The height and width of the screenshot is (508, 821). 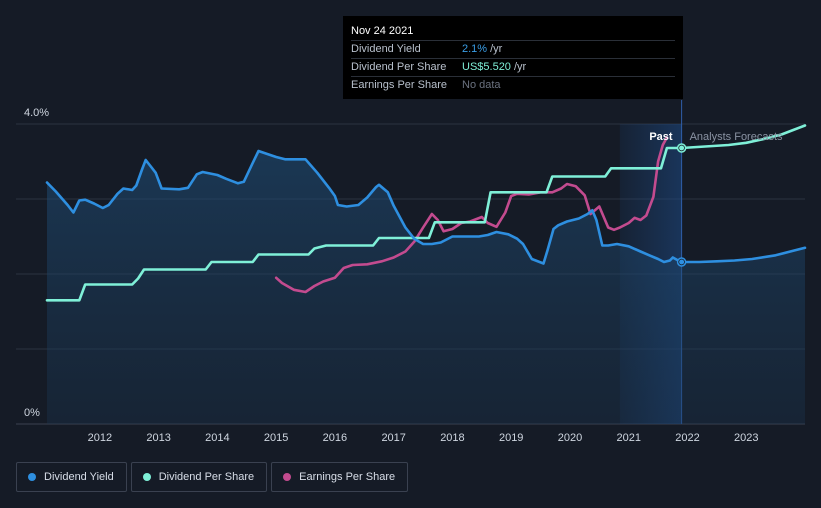 What do you see at coordinates (511, 438) in the screenshot?
I see `x-axis-tick-label: 2019` at bounding box center [511, 438].